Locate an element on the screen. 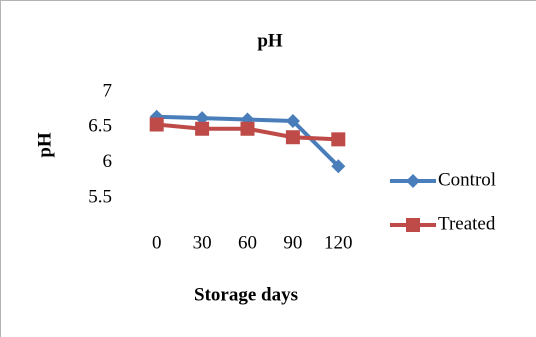 The image size is (536, 337). x-axis-title: Storage days is located at coordinates (246, 294).